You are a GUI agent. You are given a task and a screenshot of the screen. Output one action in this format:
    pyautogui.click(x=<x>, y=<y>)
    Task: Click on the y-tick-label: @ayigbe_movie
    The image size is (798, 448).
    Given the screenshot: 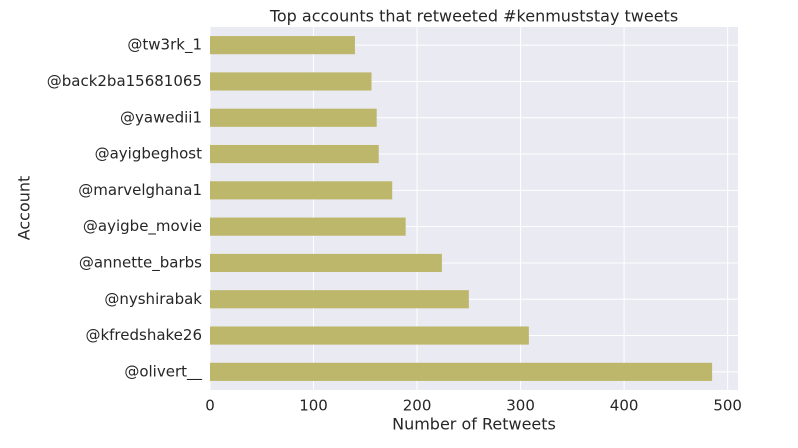 What is the action you would take?
    pyautogui.click(x=142, y=226)
    